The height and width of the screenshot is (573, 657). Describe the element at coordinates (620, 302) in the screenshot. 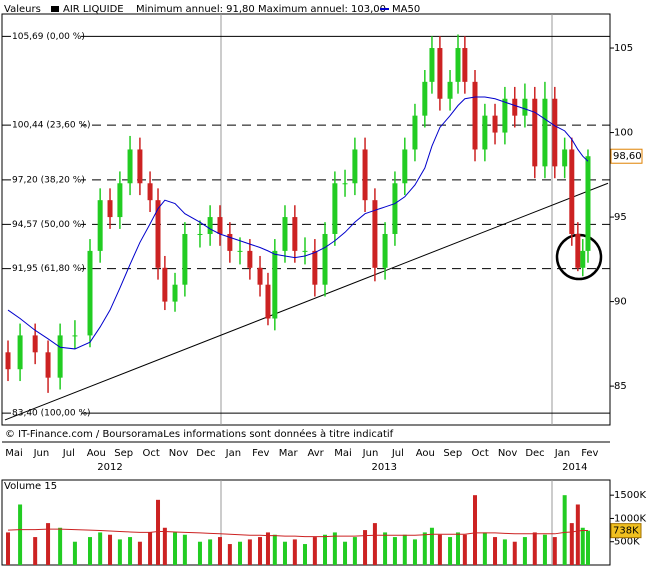

I see `y-tick-label: 90` at that location.